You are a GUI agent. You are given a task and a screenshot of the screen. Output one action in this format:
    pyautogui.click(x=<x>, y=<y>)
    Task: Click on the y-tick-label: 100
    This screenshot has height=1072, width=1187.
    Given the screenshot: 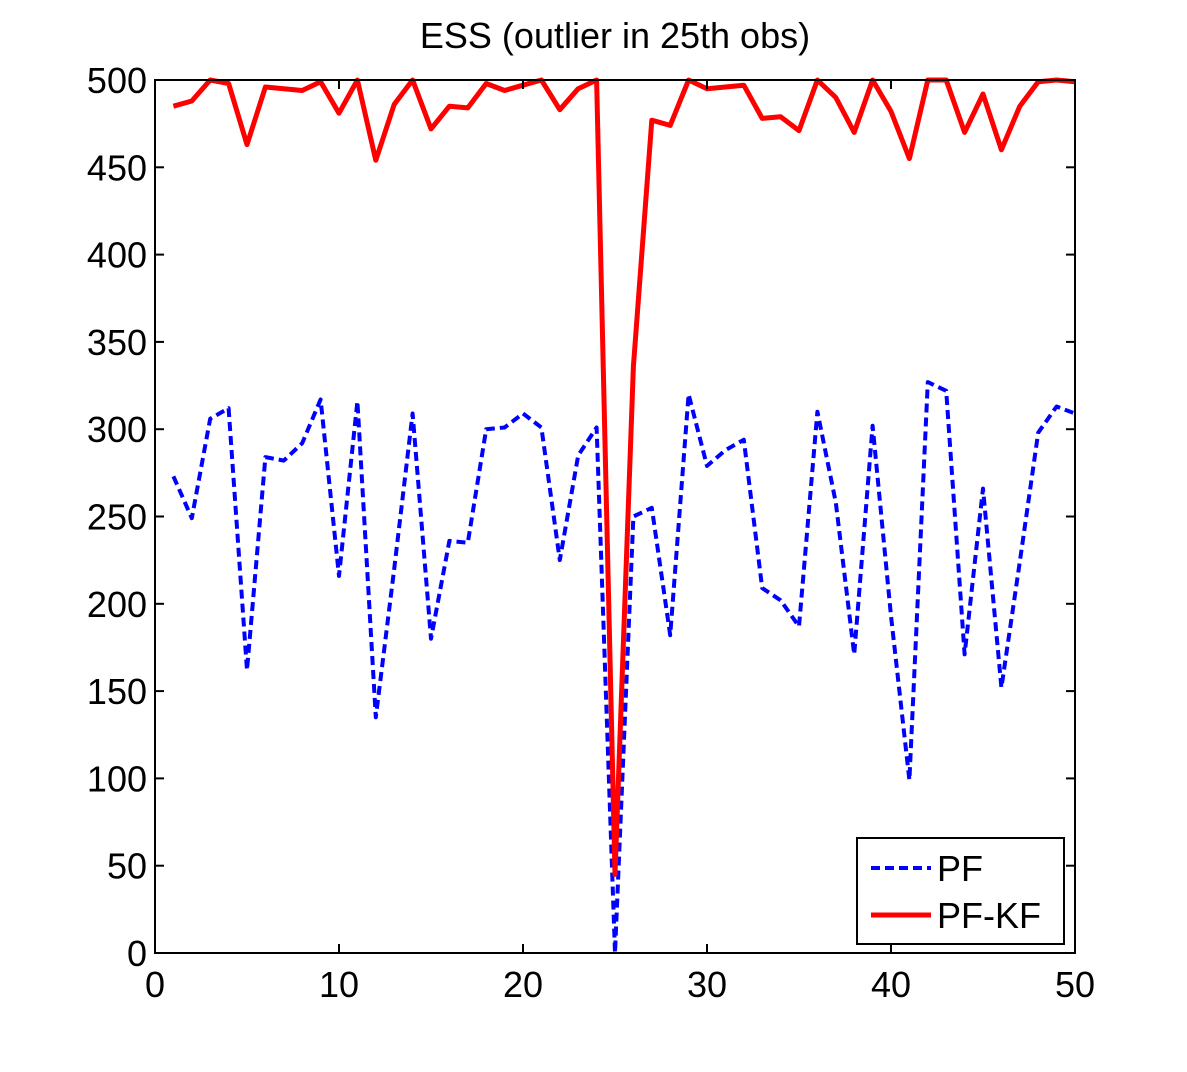 What is the action you would take?
    pyautogui.click(x=117, y=778)
    